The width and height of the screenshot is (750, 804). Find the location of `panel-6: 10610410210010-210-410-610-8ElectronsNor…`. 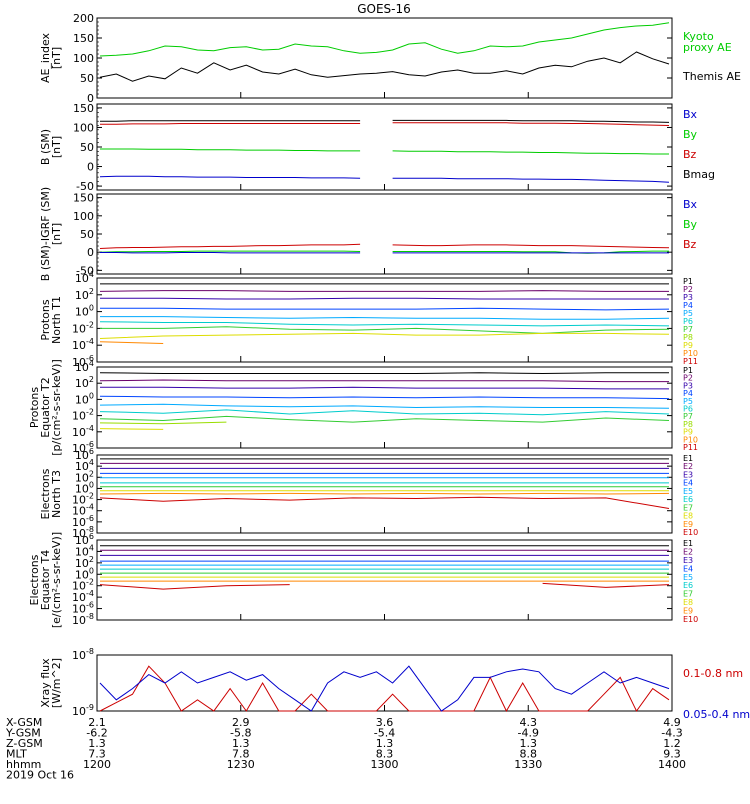

panel-6: 10610410210010-210-410-610-8ElectronsNor… is located at coordinates (368, 493).